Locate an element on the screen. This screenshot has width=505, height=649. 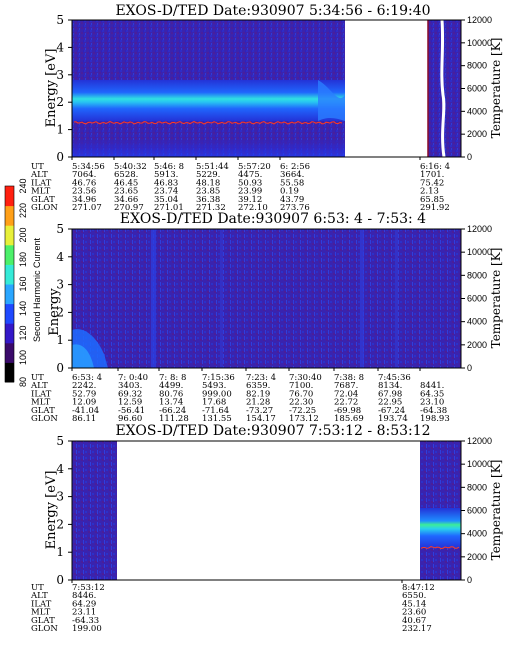
panel-2-low-energy-core is located at coordinates (83, 356).